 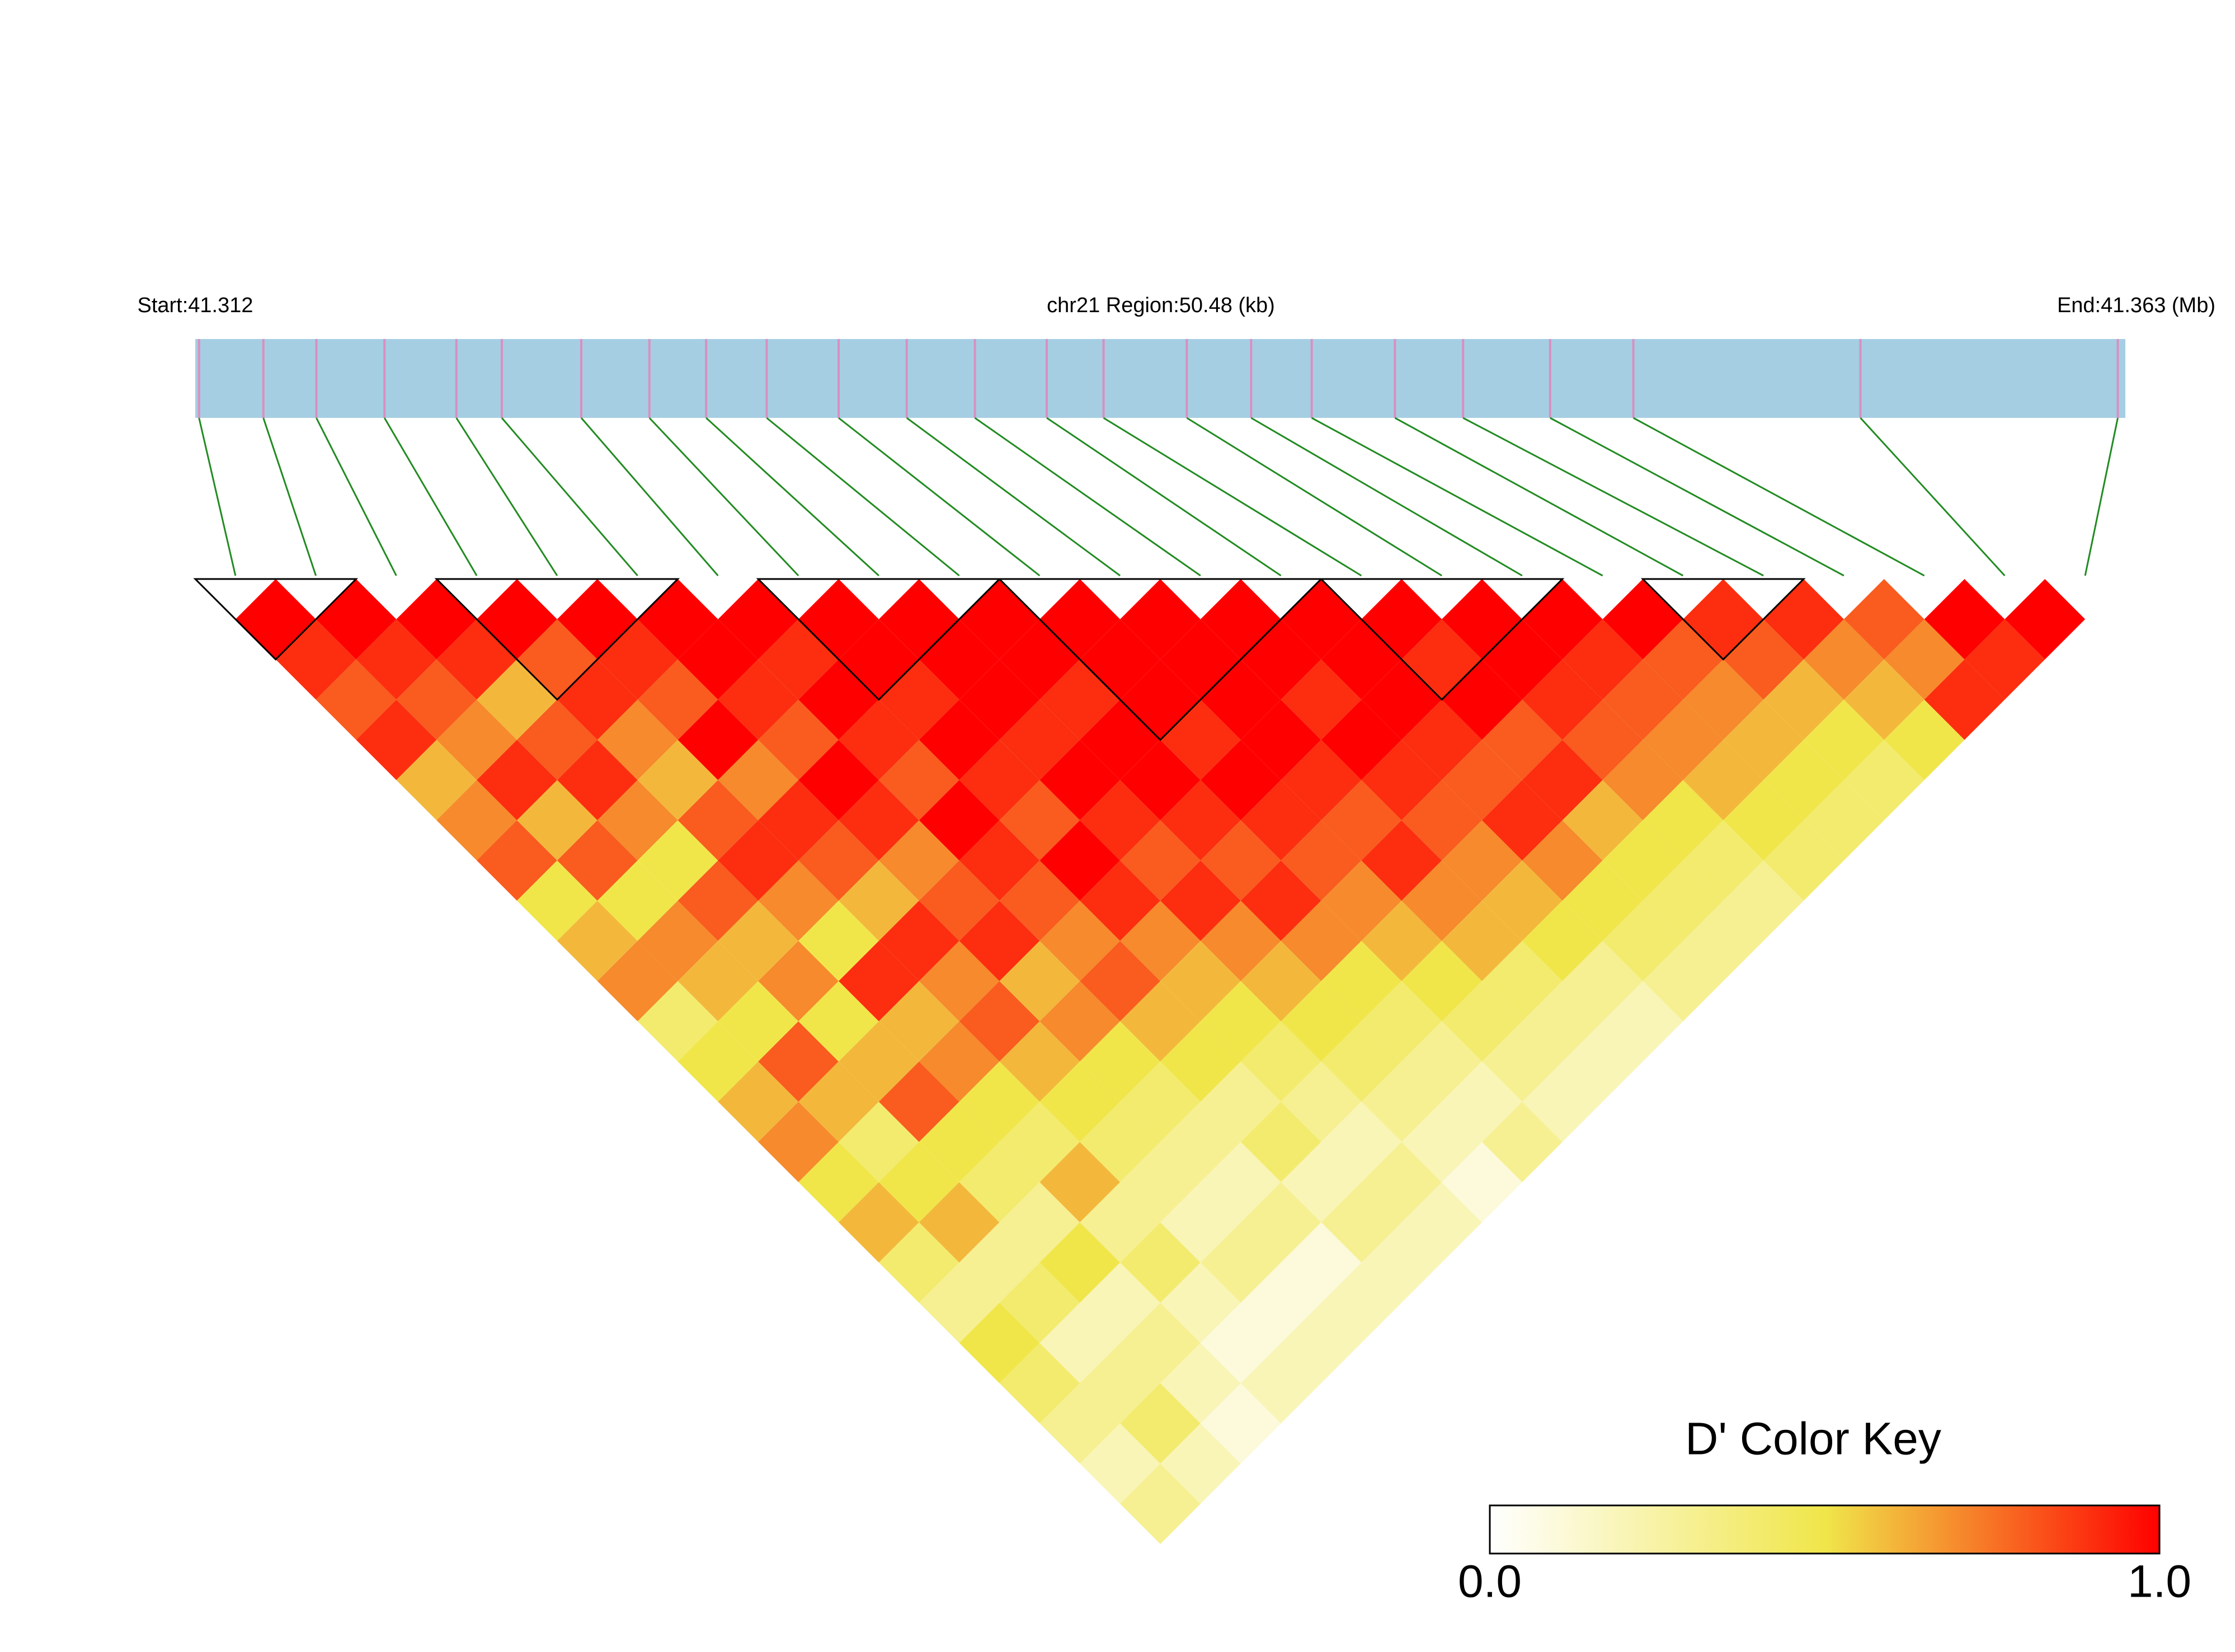 What do you see at coordinates (1160, 379) in the screenshot?
I see `position-bar` at bounding box center [1160, 379].